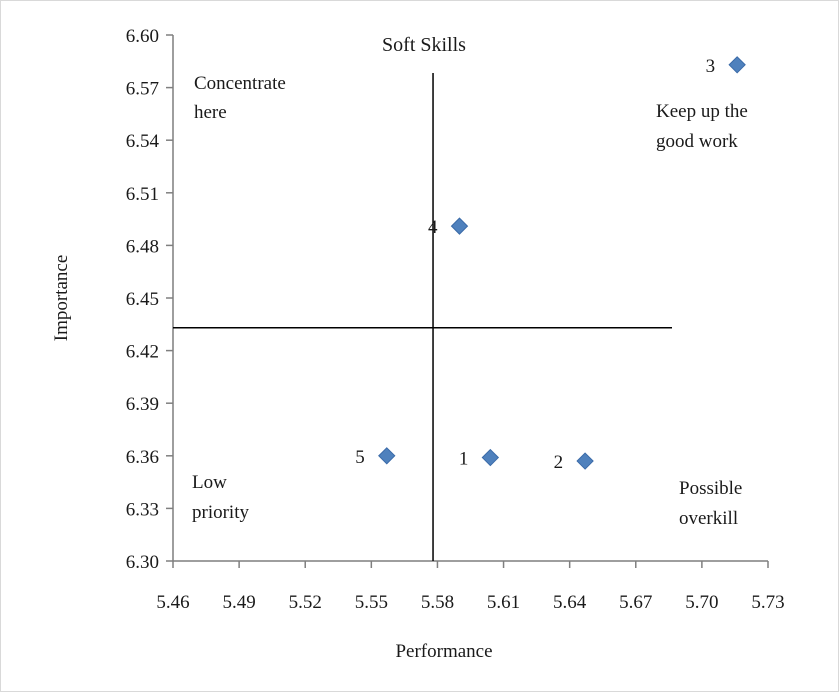 The width and height of the screenshot is (839, 696). Describe the element at coordinates (708, 518) in the screenshot. I see `quadrant-label-line: overkill` at that location.